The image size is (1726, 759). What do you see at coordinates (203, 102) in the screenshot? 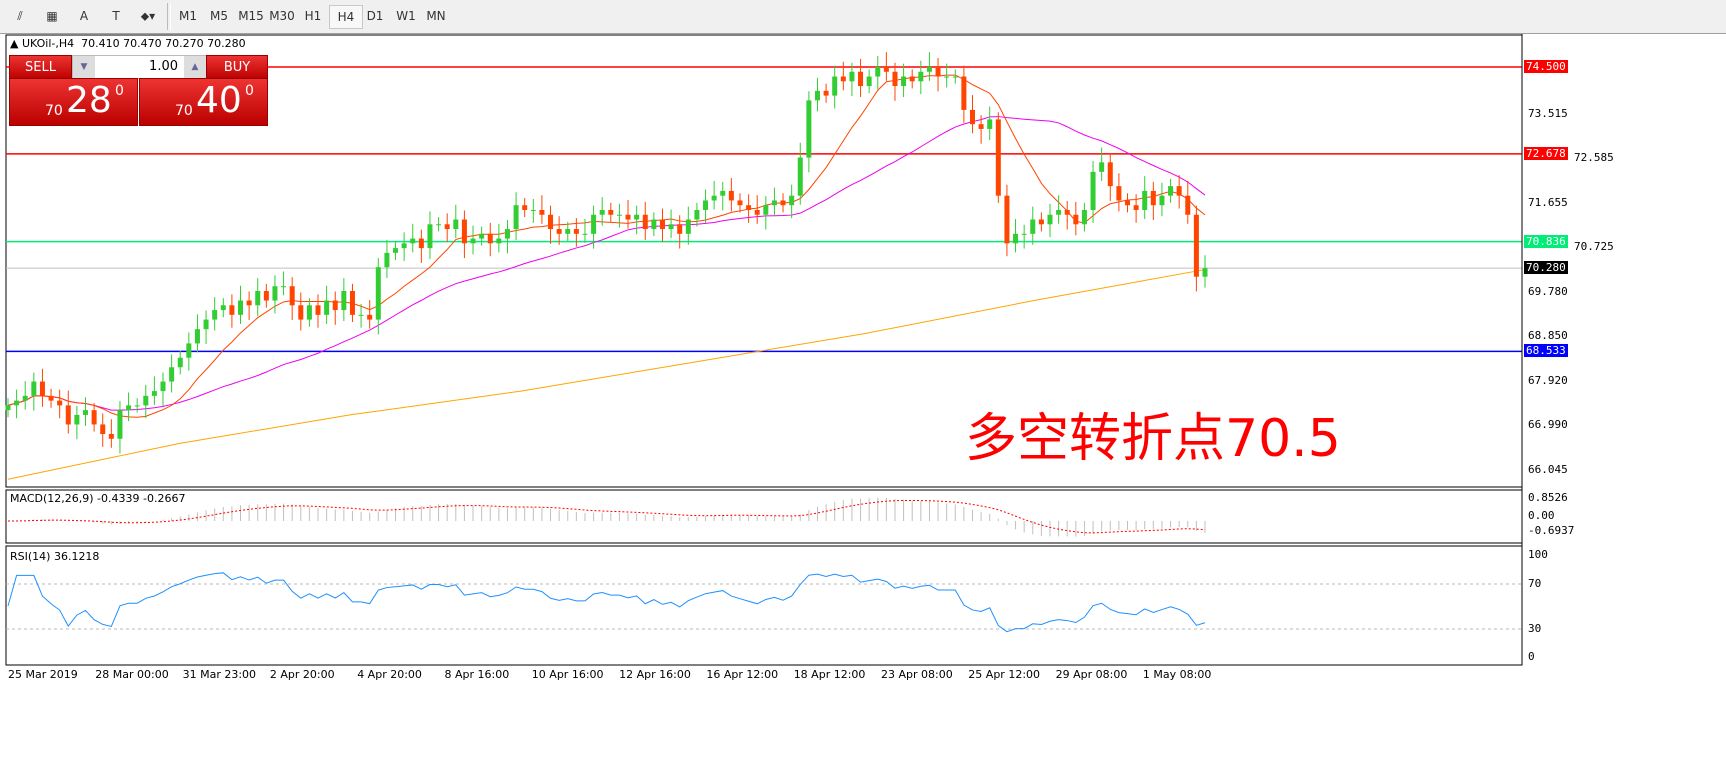
I see `buy-price-button: 70 40 0` at bounding box center [203, 102].